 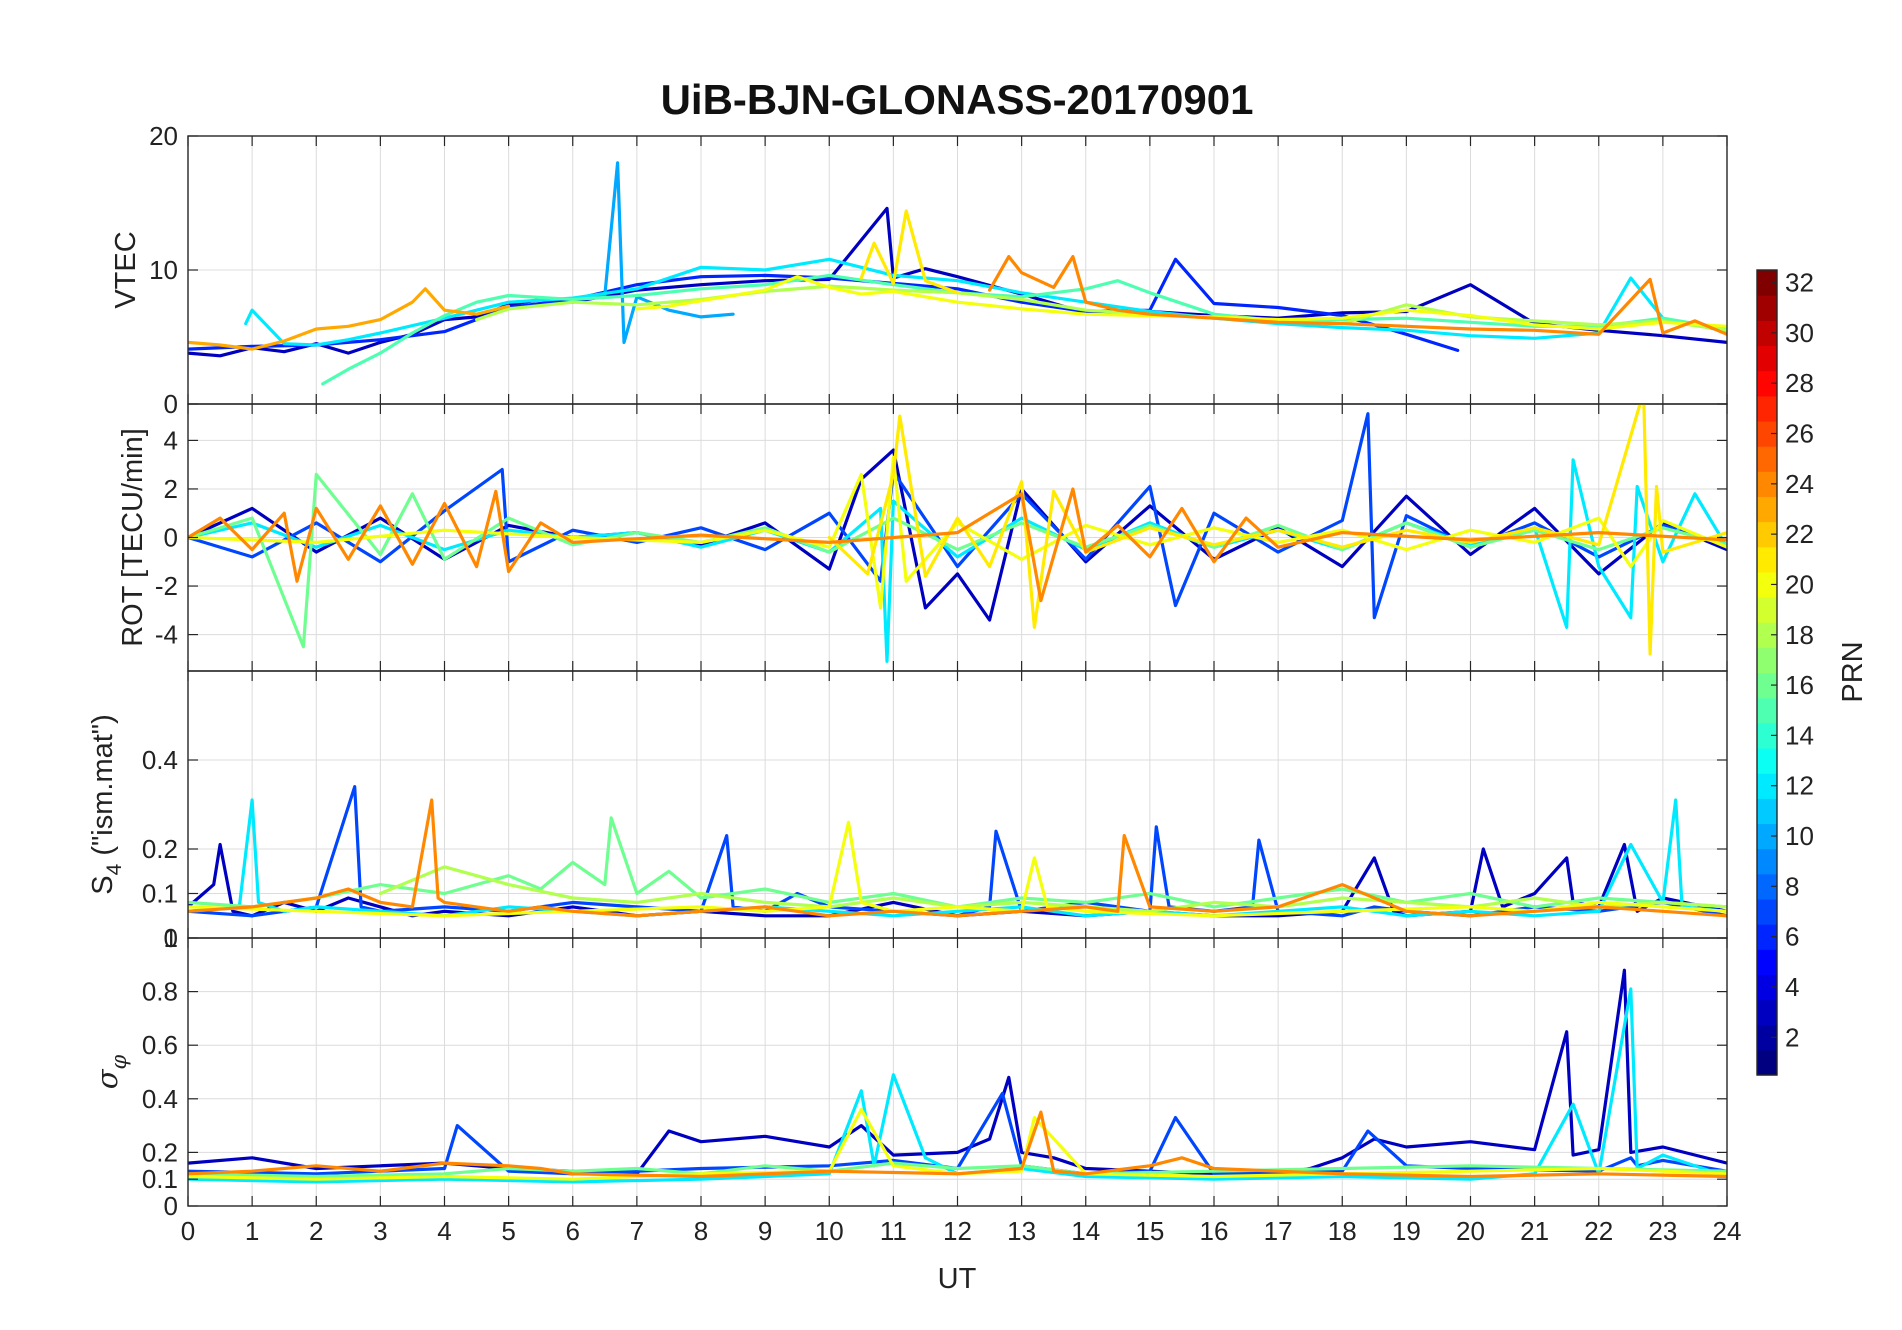 What do you see at coordinates (1799, 786) in the screenshot?
I see `colorbar-tick-label: 12` at bounding box center [1799, 786].